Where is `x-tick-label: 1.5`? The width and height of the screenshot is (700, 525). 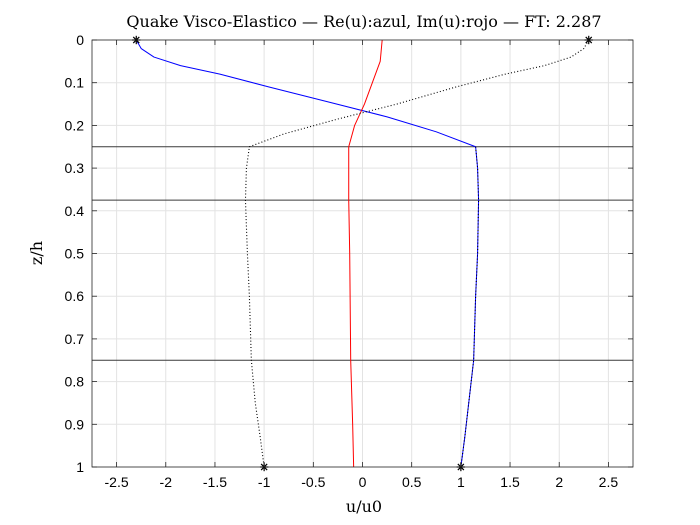
x-tick-label: 1.5 is located at coordinates (510, 482).